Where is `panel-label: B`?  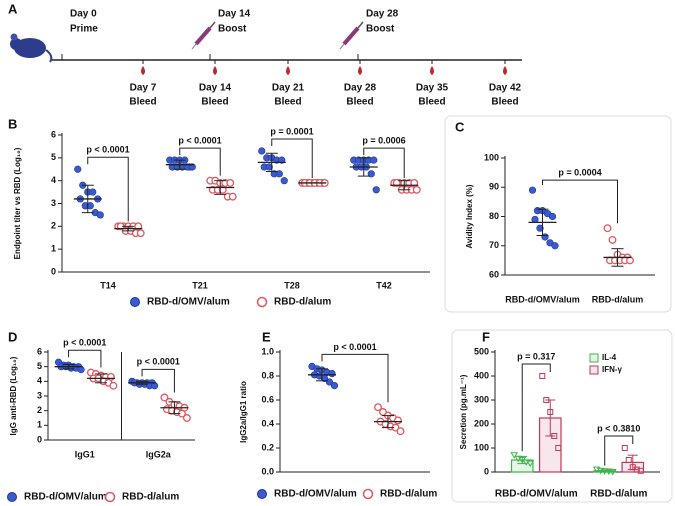
panel-label: B is located at coordinates (12, 123).